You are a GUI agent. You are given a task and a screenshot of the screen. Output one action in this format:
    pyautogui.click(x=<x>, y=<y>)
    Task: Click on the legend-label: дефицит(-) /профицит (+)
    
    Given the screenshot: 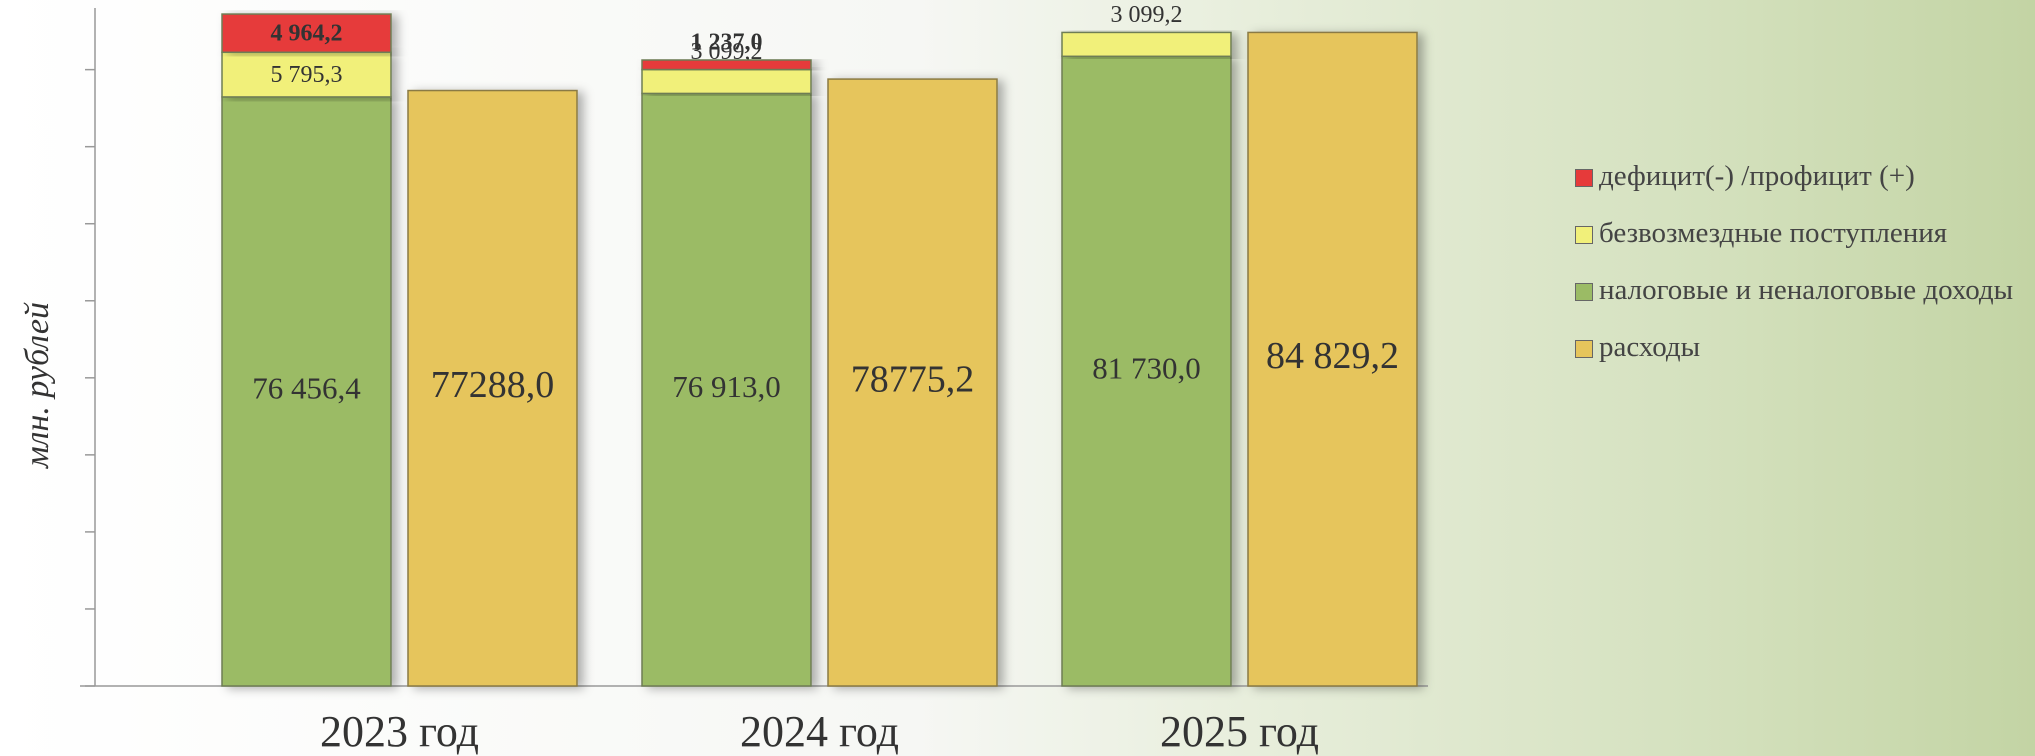 What is the action you would take?
    pyautogui.click(x=1757, y=176)
    